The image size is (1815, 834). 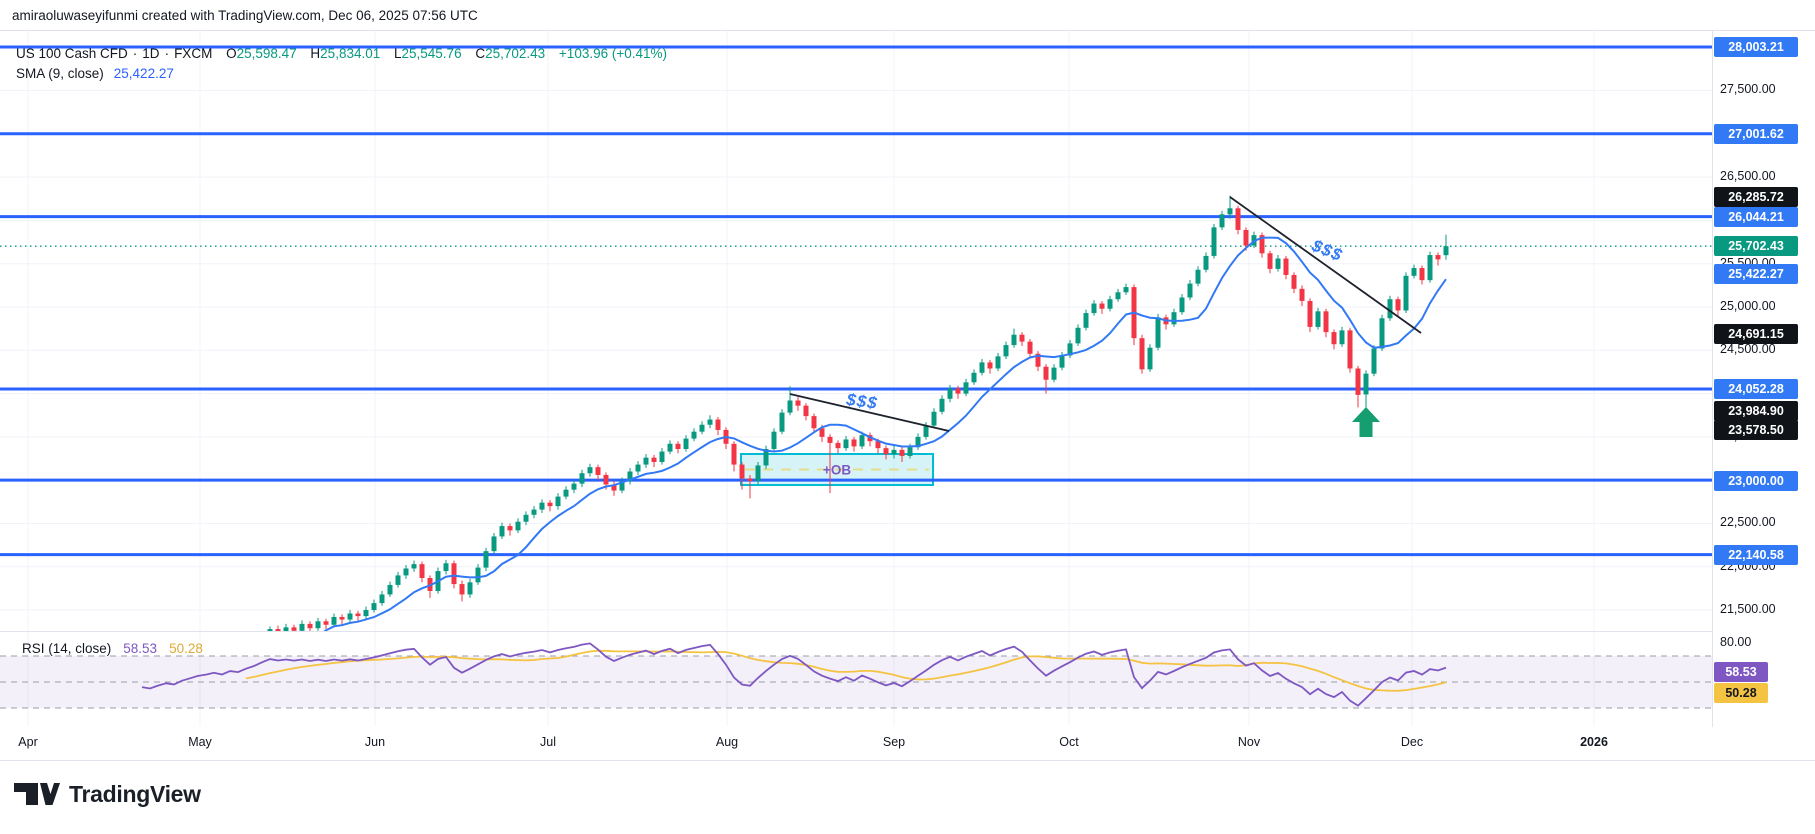 I want to click on interval-label: 1D, so click(x=151, y=53).